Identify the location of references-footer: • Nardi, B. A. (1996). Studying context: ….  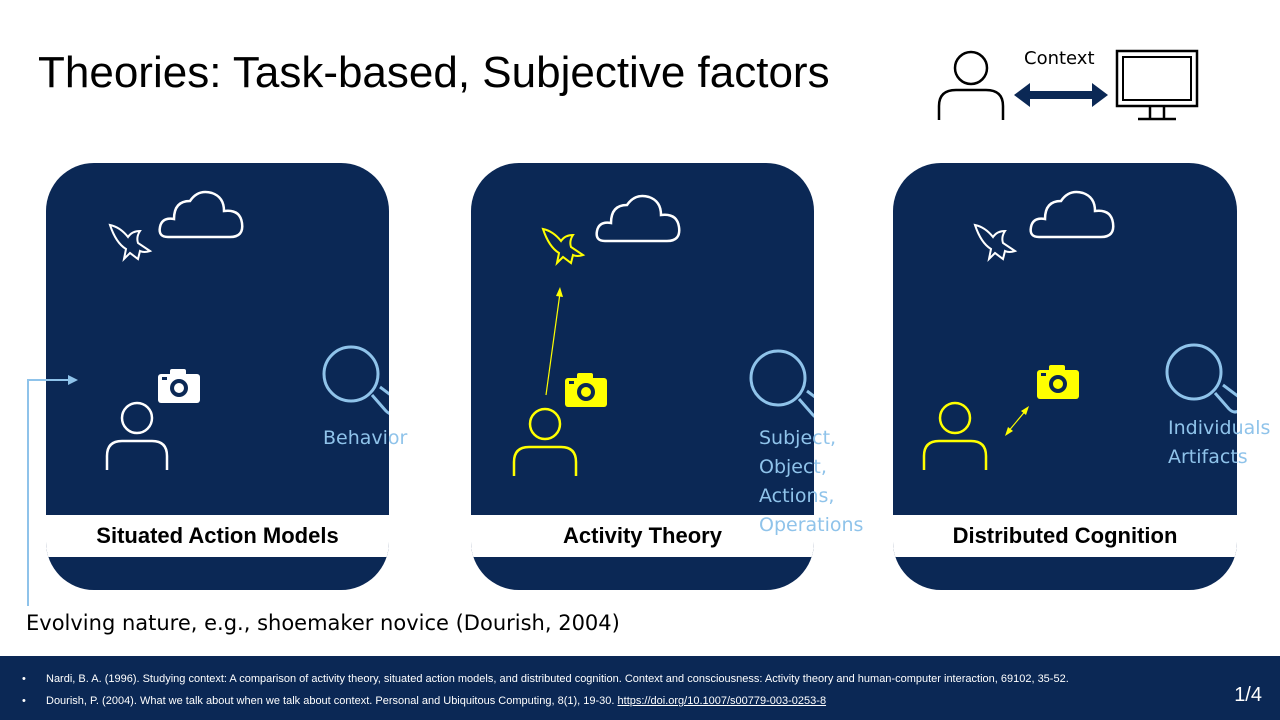
(640, 688).